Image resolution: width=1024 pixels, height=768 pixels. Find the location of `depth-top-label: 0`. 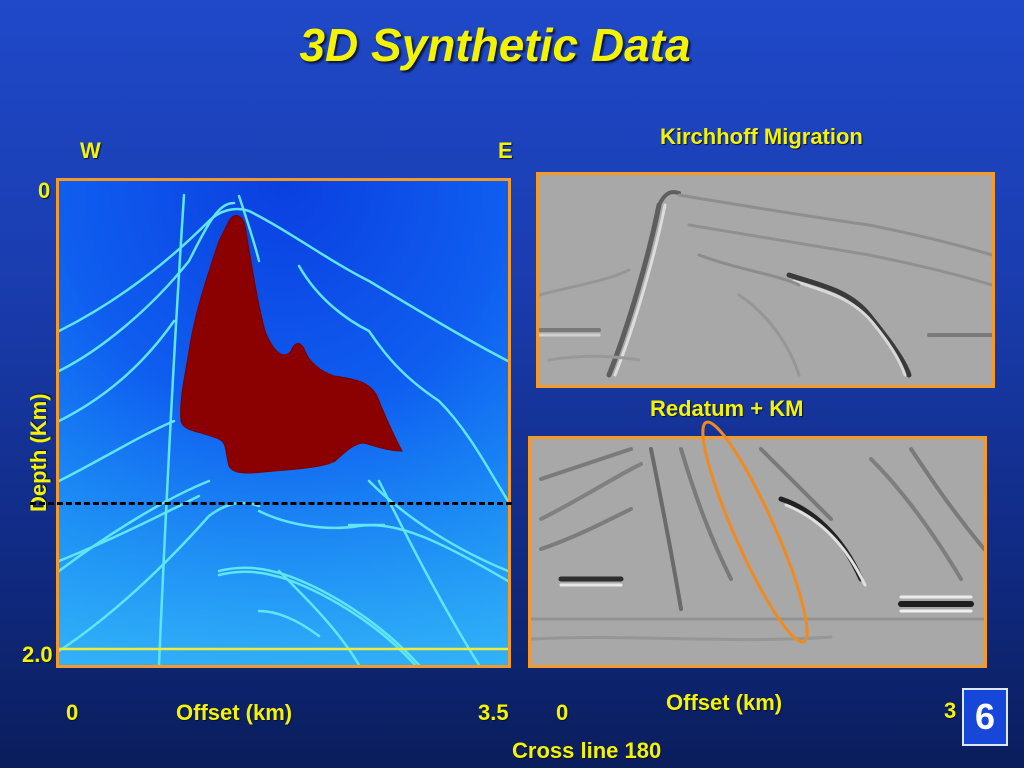

depth-top-label: 0 is located at coordinates (44, 190).